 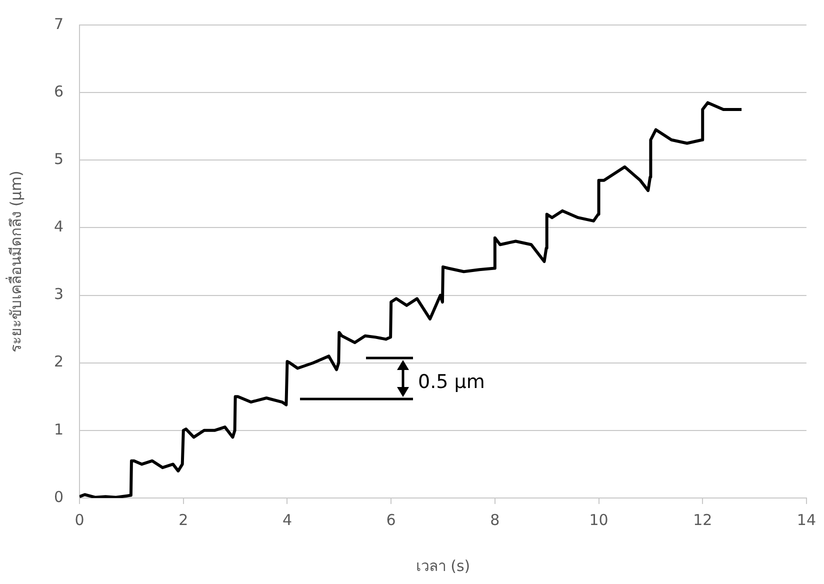 I want to click on y-tick-label: 0, so click(x=59, y=497).